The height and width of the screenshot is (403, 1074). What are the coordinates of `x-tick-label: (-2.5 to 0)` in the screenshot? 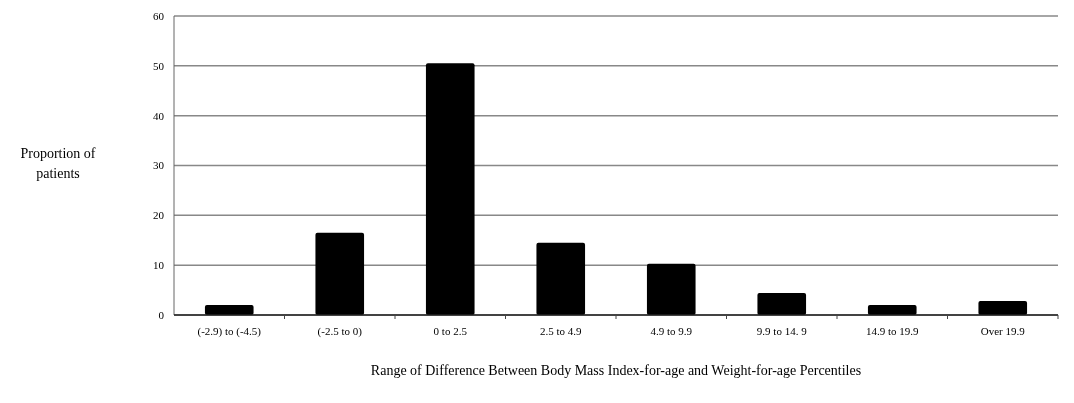 It's located at (340, 331).